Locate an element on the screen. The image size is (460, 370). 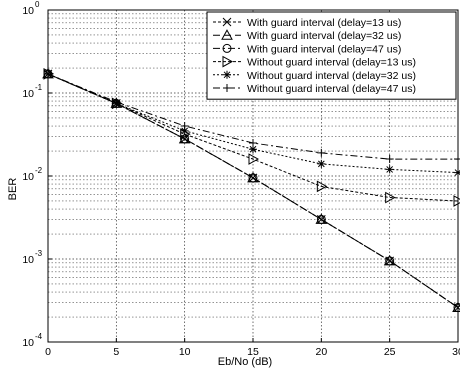
y-tick-label-exponent: -3 is located at coordinates (39, 253).